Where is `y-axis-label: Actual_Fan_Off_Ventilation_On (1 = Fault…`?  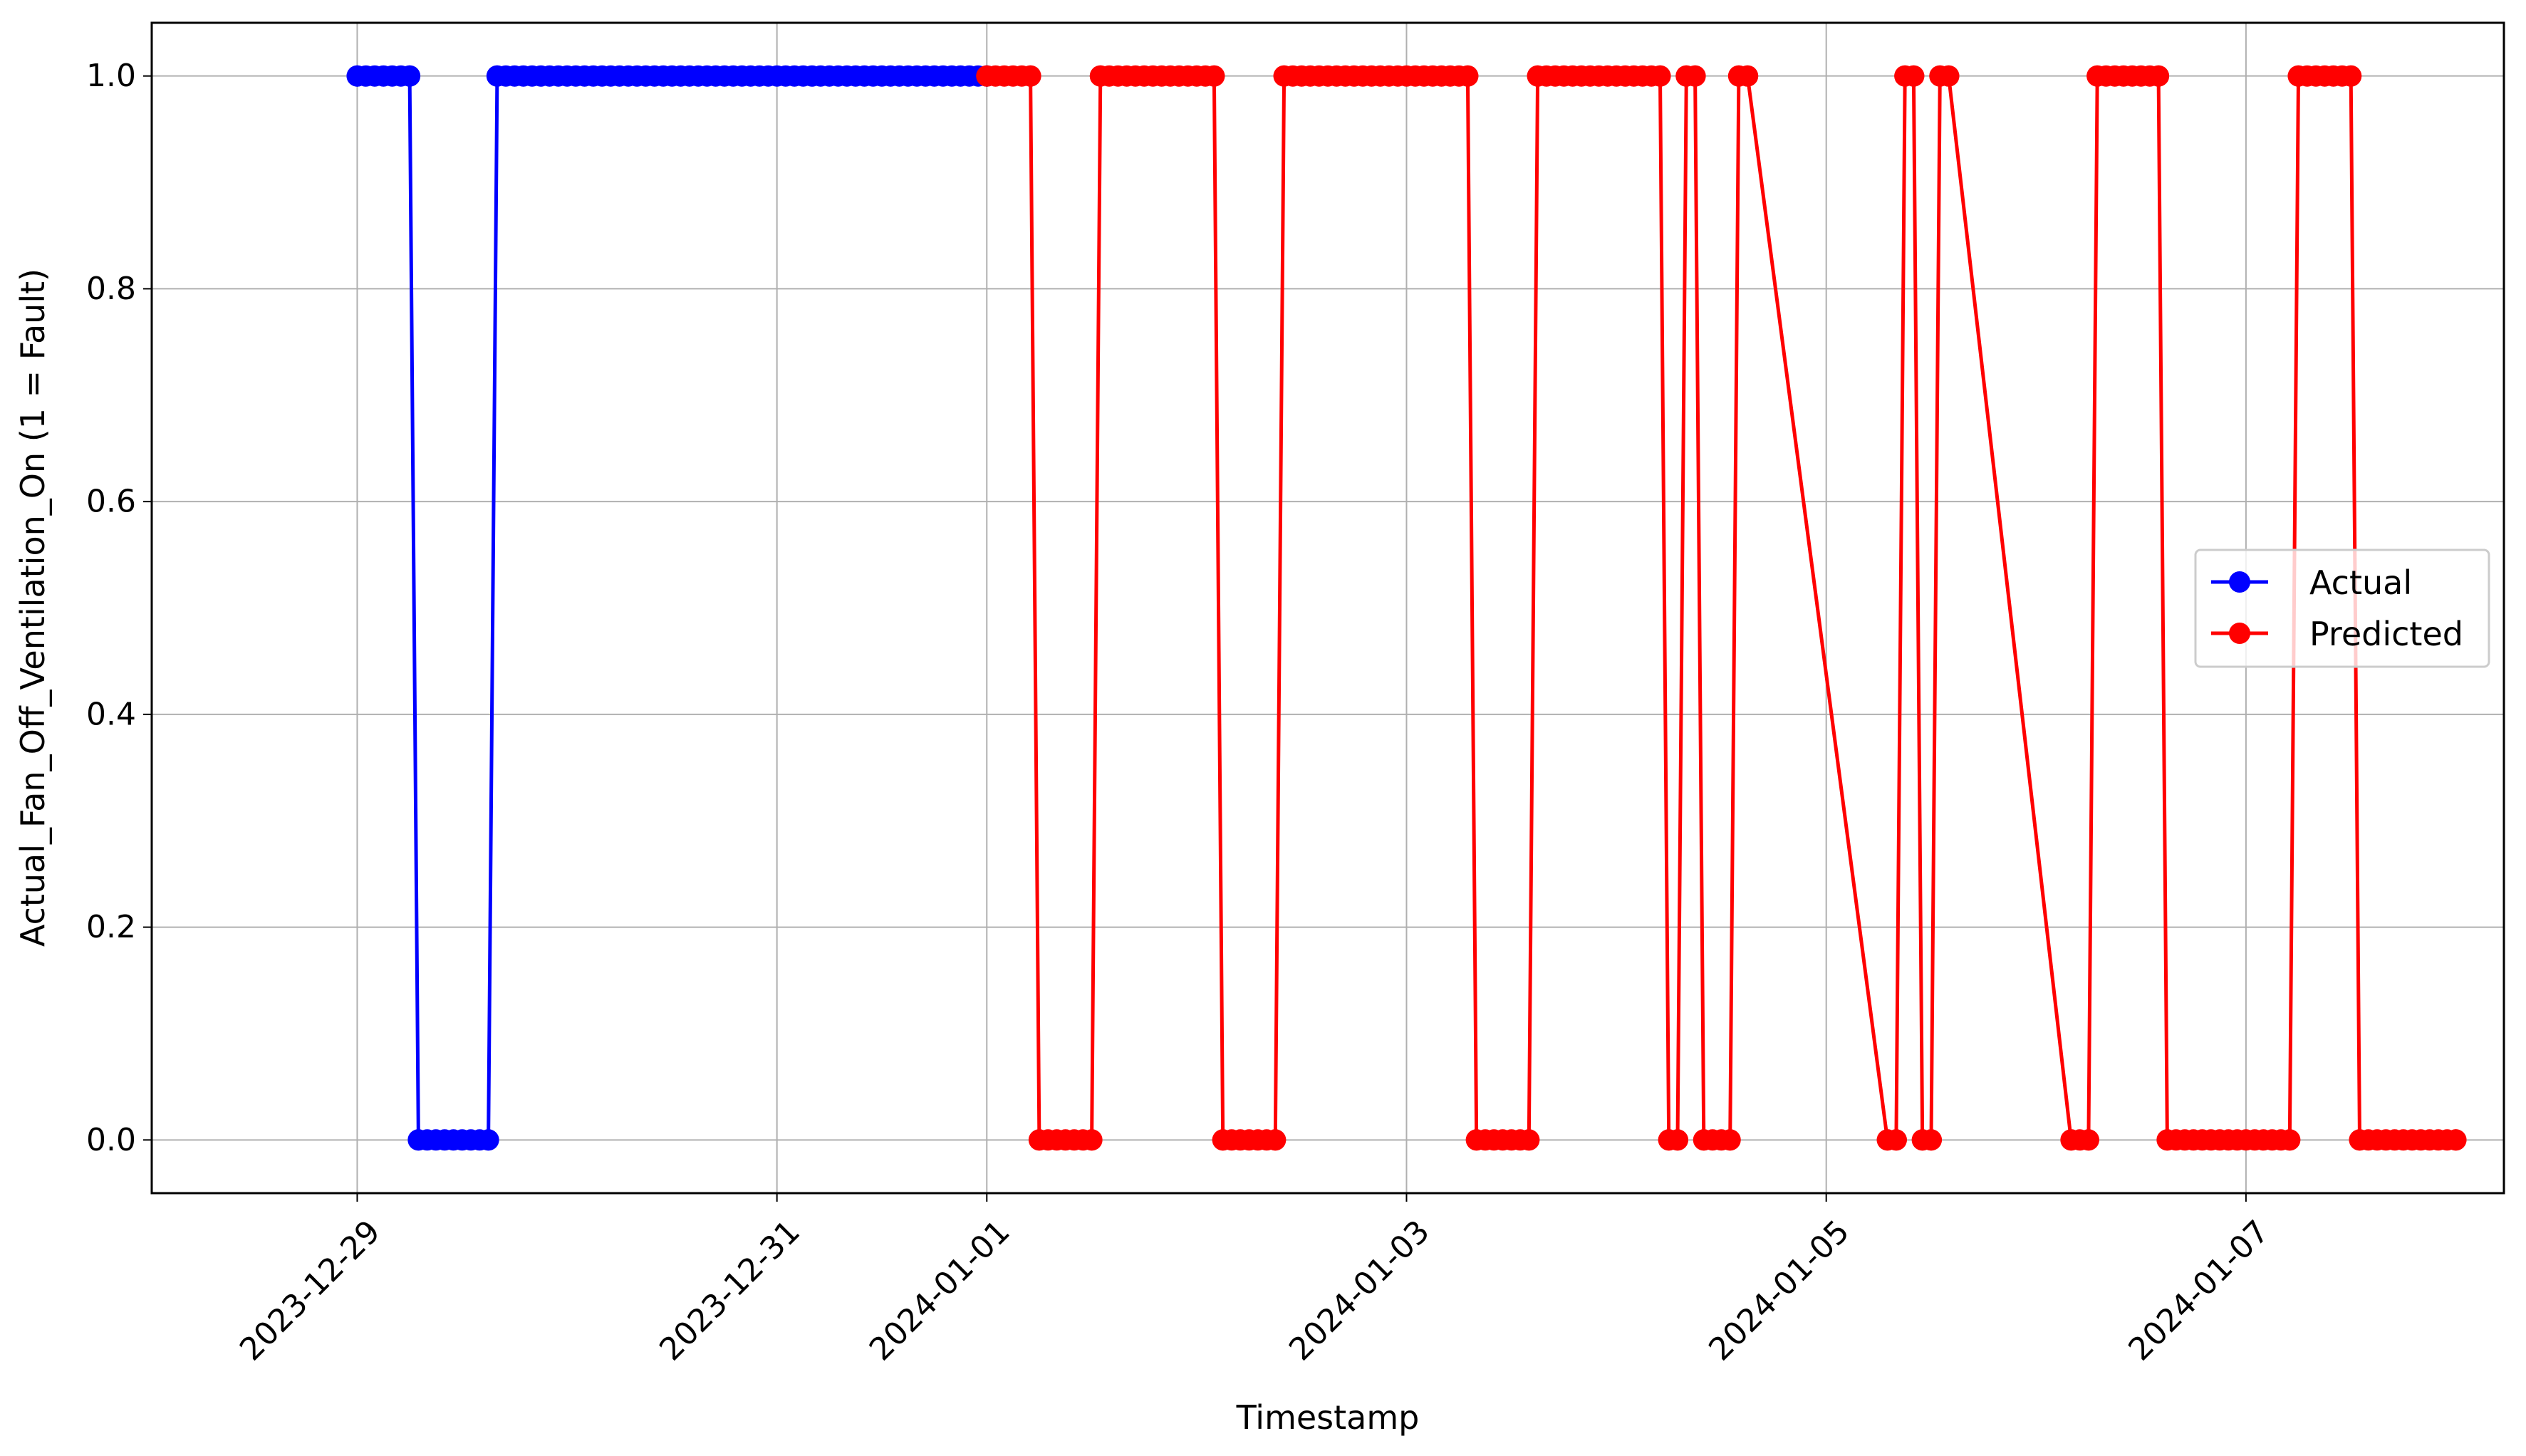
y-axis-label: Actual_Fan_Off_Ventilation_On (1 = Fault… is located at coordinates (33, 608).